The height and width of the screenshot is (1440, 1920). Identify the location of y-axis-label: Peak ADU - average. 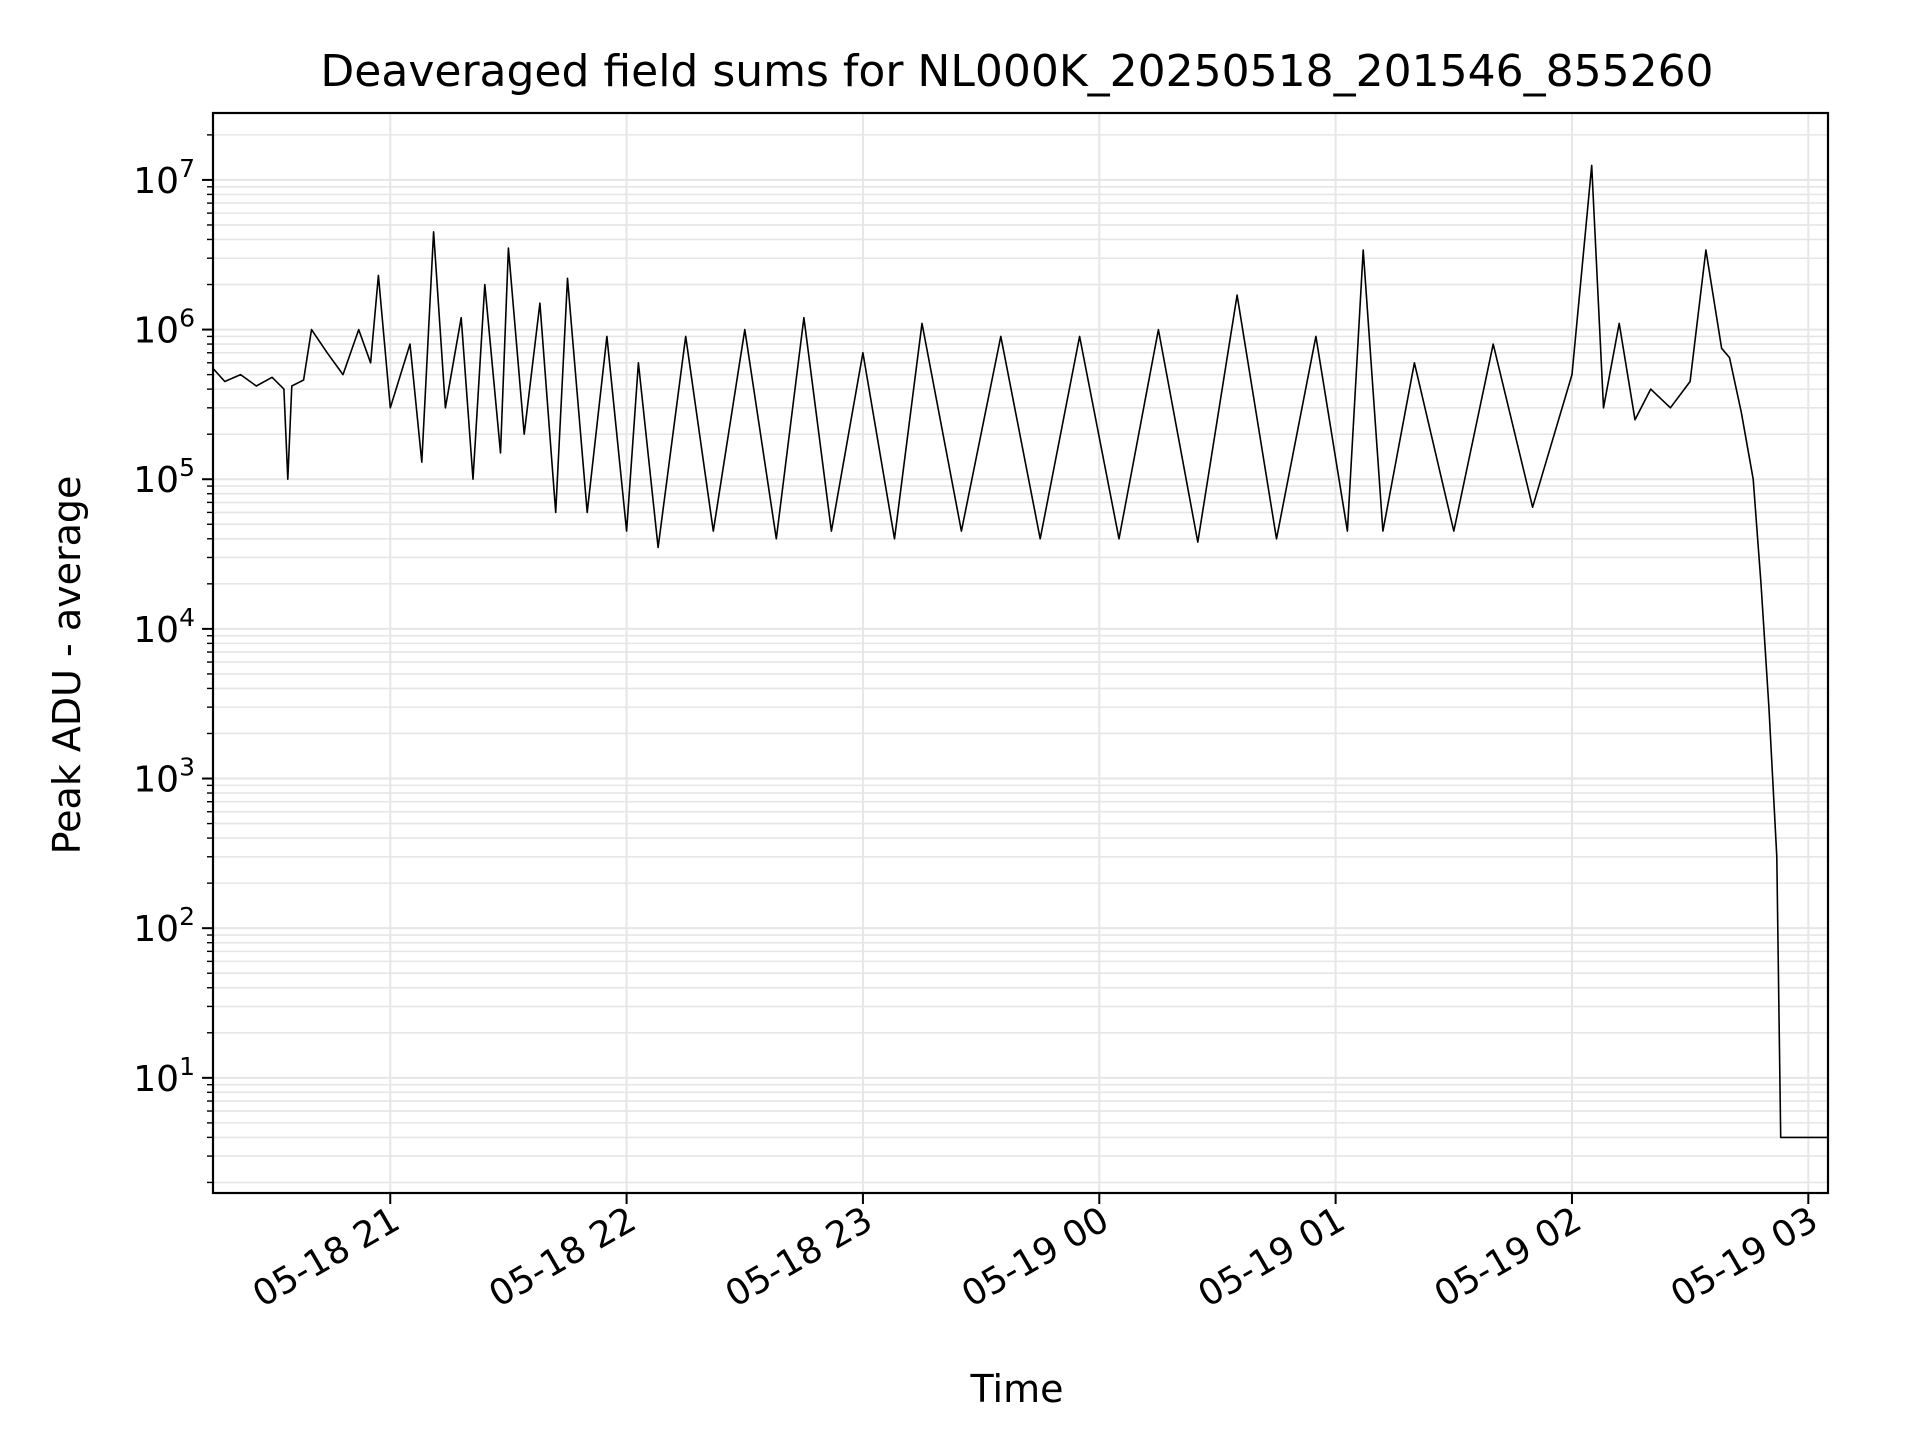
(67, 665).